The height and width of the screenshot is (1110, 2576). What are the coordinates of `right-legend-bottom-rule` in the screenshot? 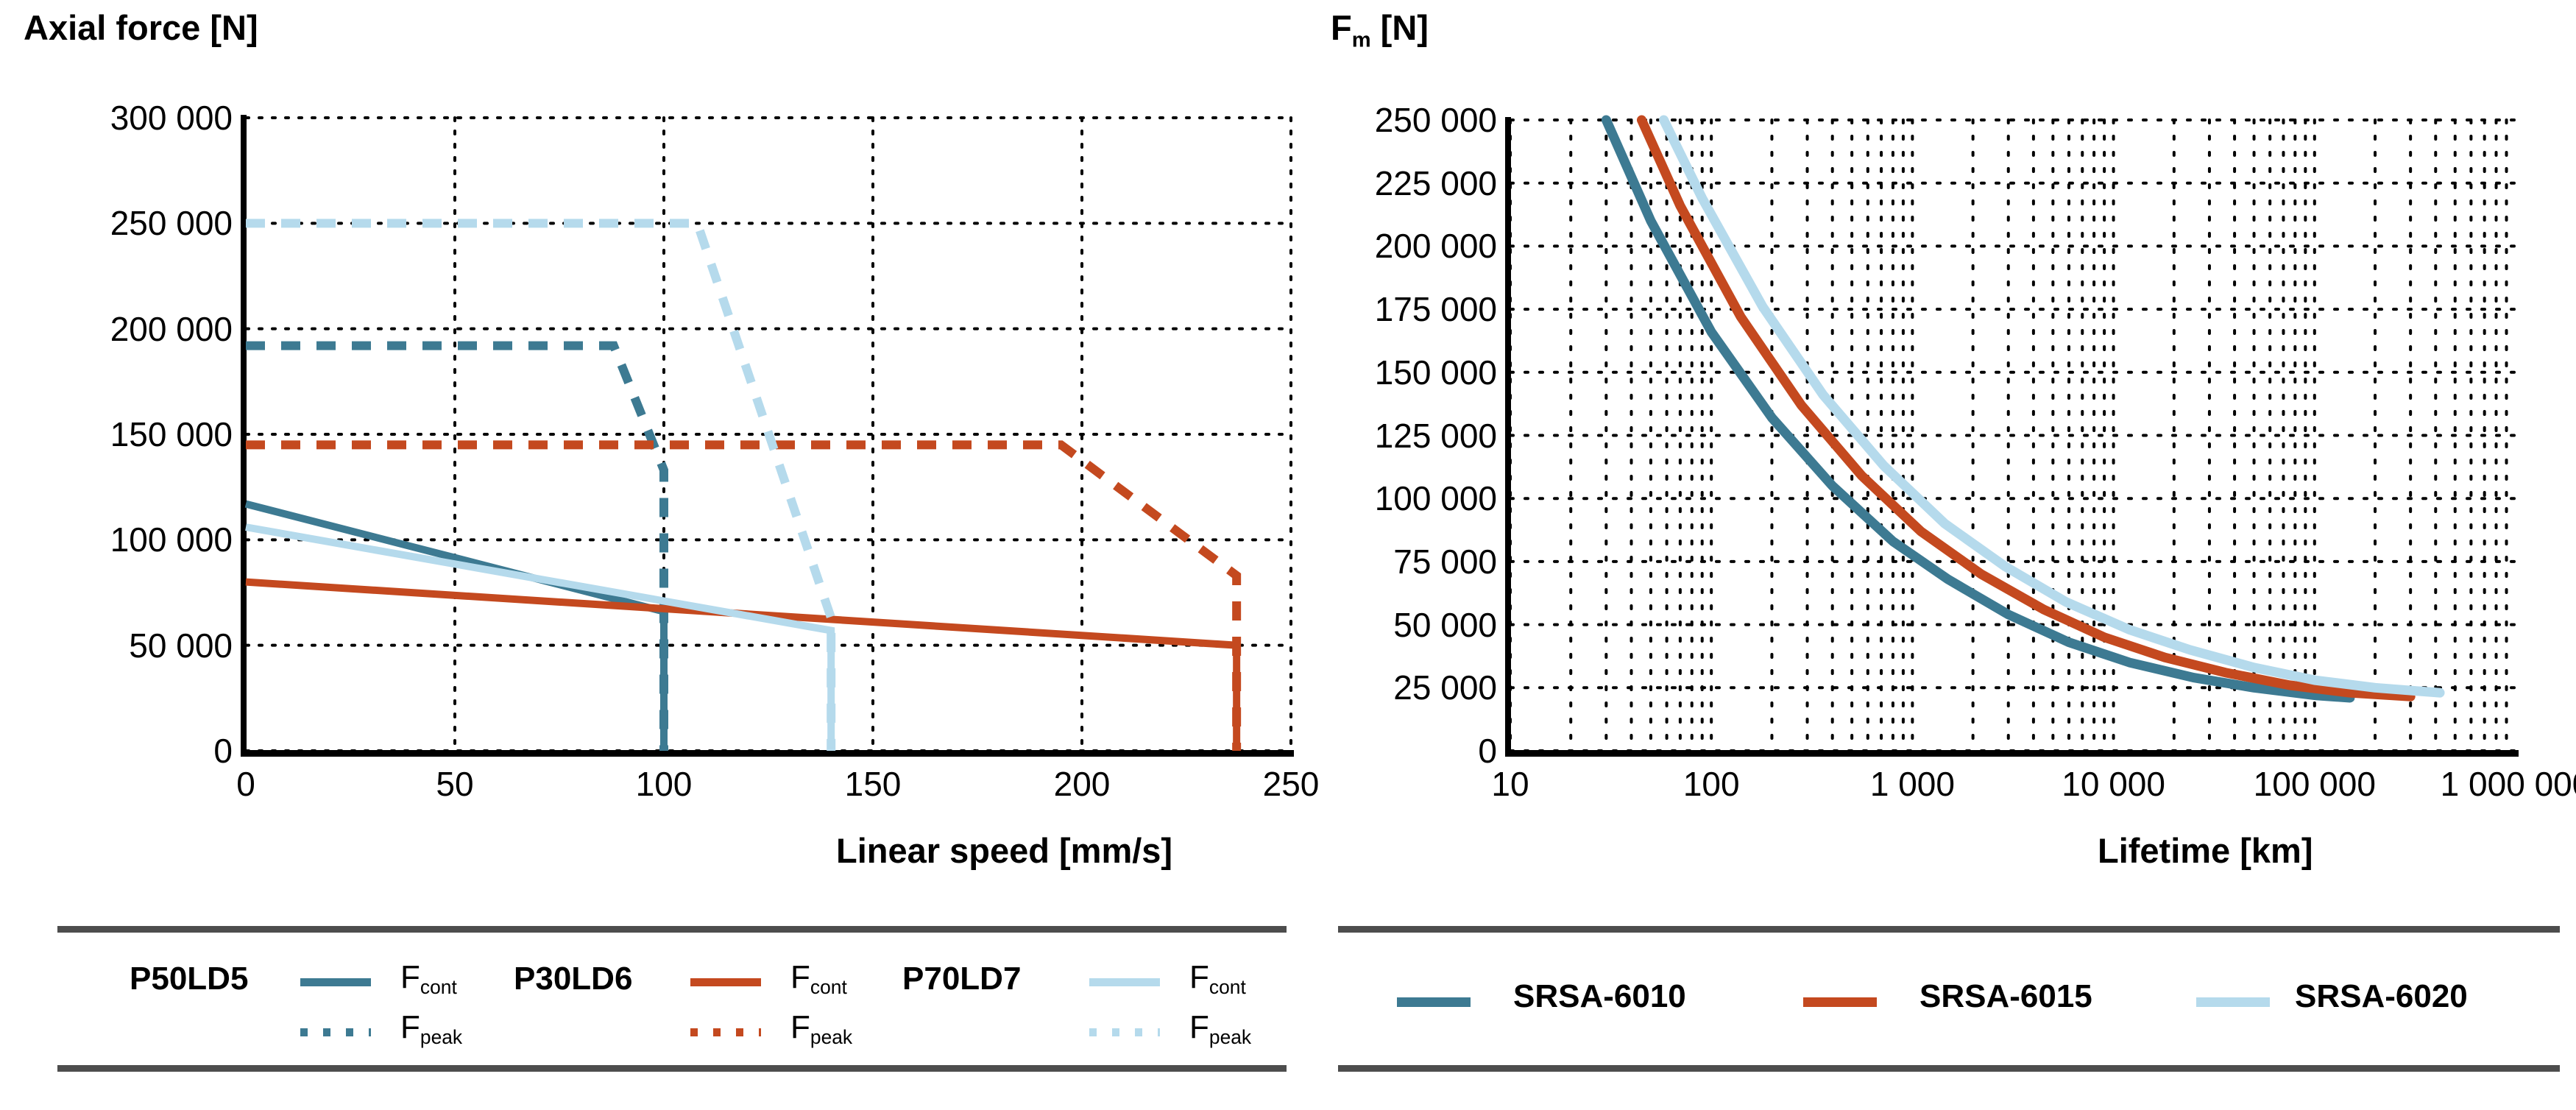 It's located at (1949, 1068).